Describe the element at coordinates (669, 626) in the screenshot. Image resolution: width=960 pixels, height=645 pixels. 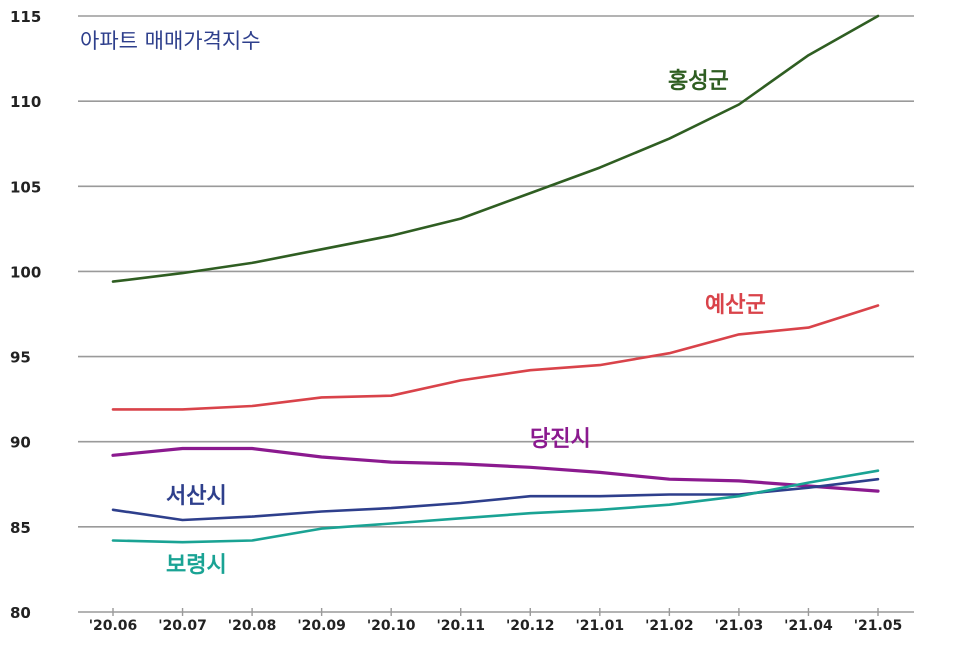
I see `x-tick-label: '21.02` at that location.